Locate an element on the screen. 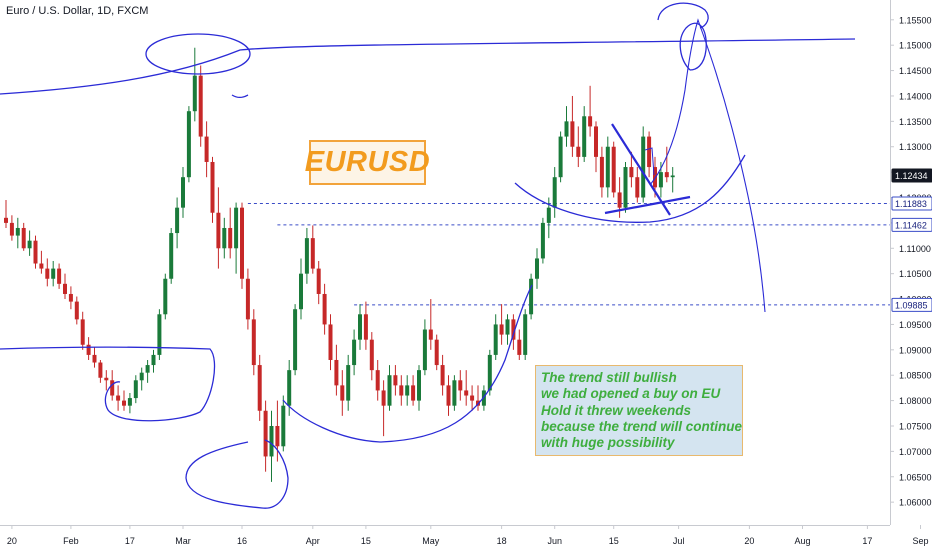 Image resolution: width=932 pixels, height=550 pixels. target-circle is located at coordinates (693, 46).